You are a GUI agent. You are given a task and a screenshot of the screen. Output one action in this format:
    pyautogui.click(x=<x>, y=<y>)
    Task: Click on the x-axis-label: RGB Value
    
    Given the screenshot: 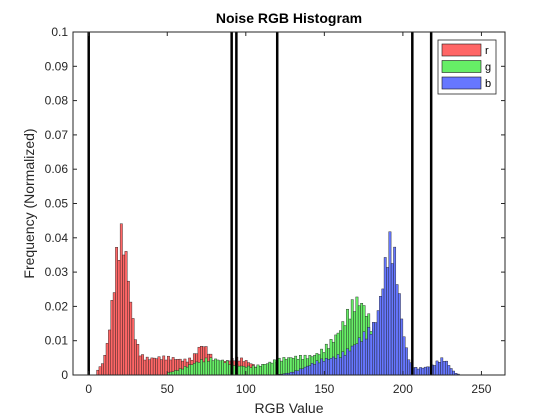 What is the action you would take?
    pyautogui.click(x=289, y=408)
    